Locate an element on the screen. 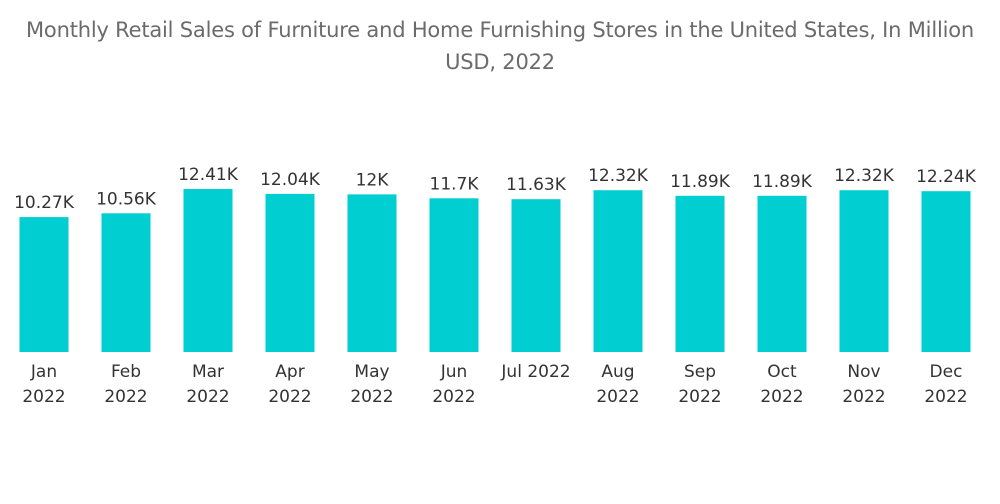 The width and height of the screenshot is (1000, 504). data-label-9: 11.89K is located at coordinates (782, 182).